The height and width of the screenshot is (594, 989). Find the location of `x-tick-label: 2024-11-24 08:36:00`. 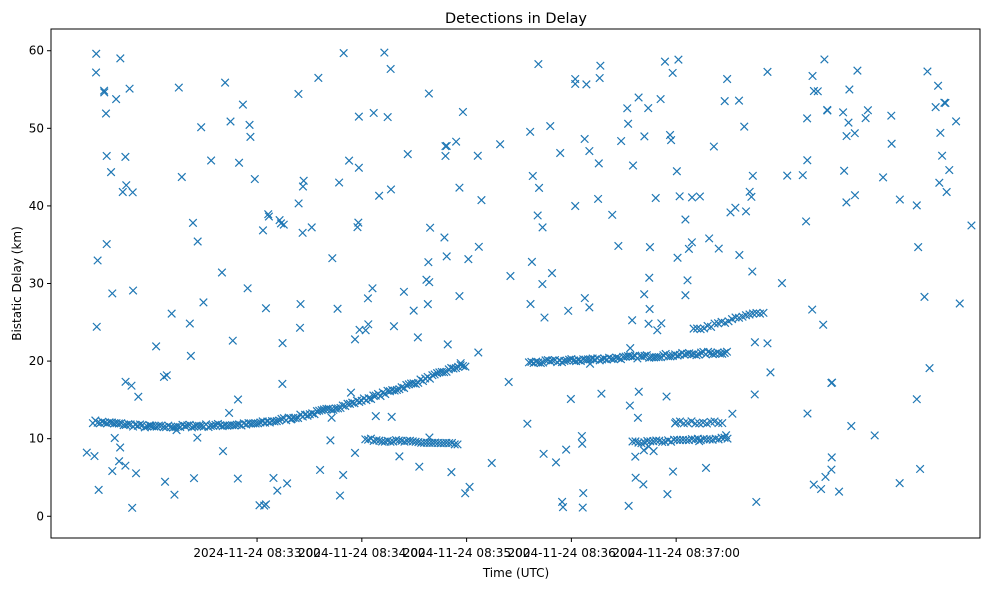

x-tick-label: 2024-11-24 08:36:00 is located at coordinates (571, 553).